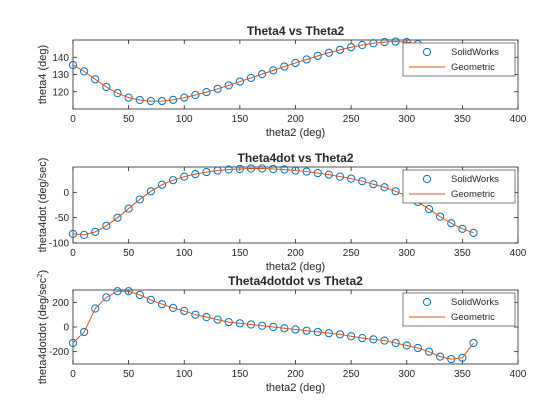 This screenshot has height=420, width=560. I want to click on chart-title: Theta4 vs Theta2, so click(296, 31).